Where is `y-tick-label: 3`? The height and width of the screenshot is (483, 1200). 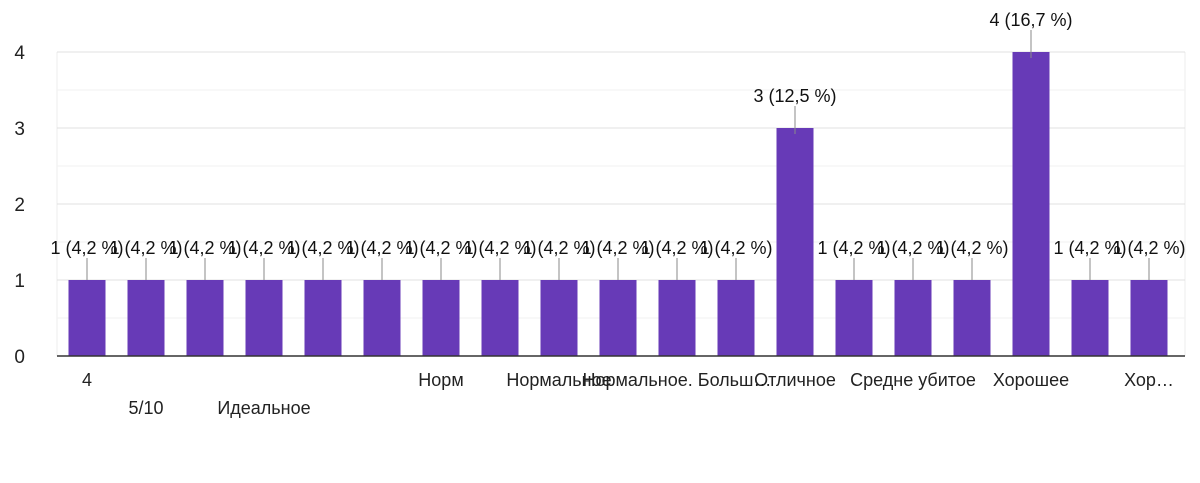 y-tick-label: 3 is located at coordinates (19, 129).